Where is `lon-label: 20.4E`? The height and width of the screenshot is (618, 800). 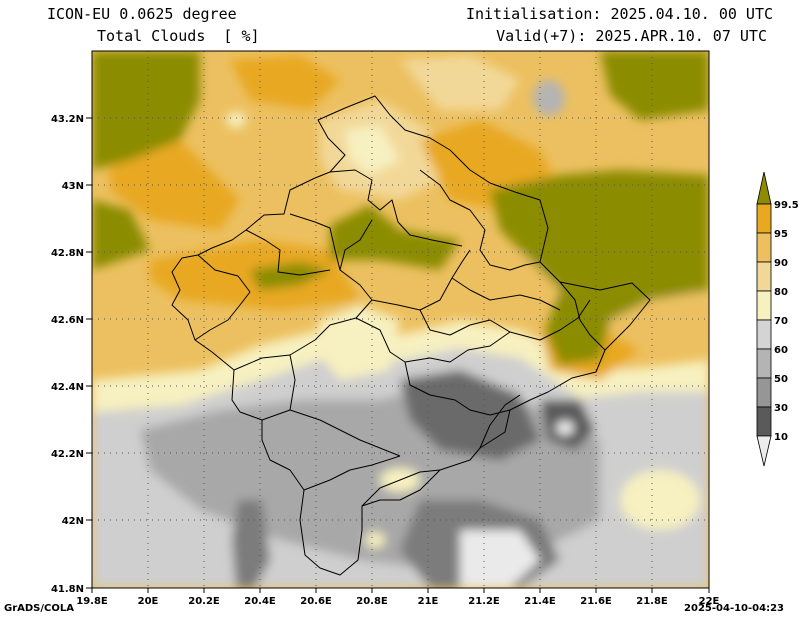 lon-label: 20.4E is located at coordinates (260, 601).